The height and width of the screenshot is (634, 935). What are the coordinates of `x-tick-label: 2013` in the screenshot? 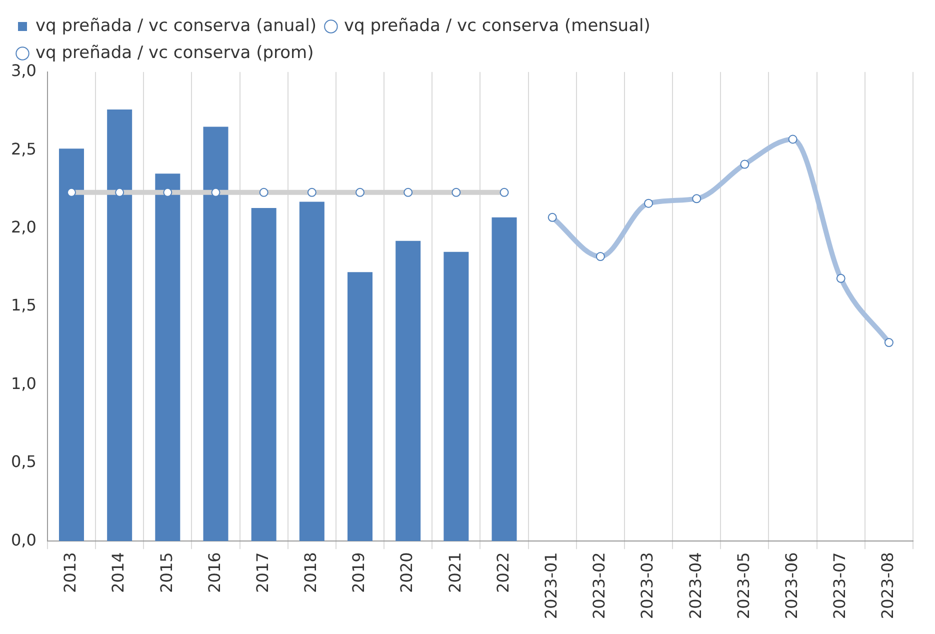 It's located at (70, 572).